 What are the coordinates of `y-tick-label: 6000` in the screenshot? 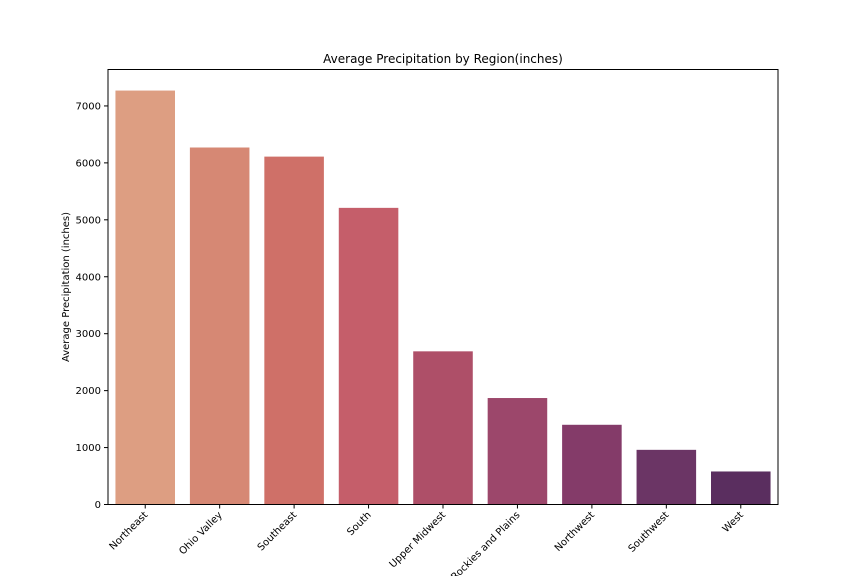 It's located at (88, 163).